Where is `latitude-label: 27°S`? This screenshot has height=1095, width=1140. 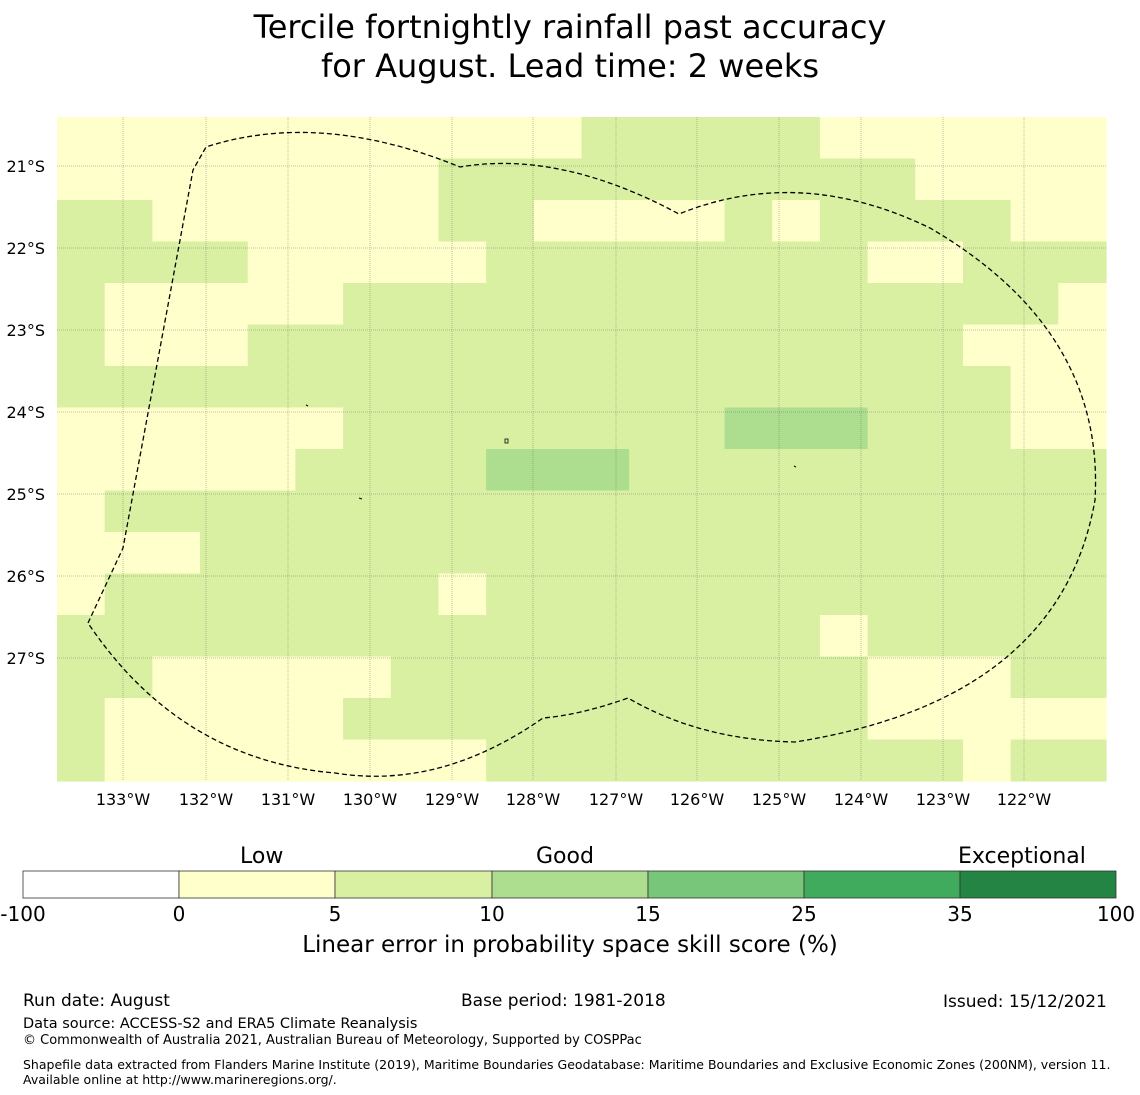
latitude-label: 27°S is located at coordinates (25, 658).